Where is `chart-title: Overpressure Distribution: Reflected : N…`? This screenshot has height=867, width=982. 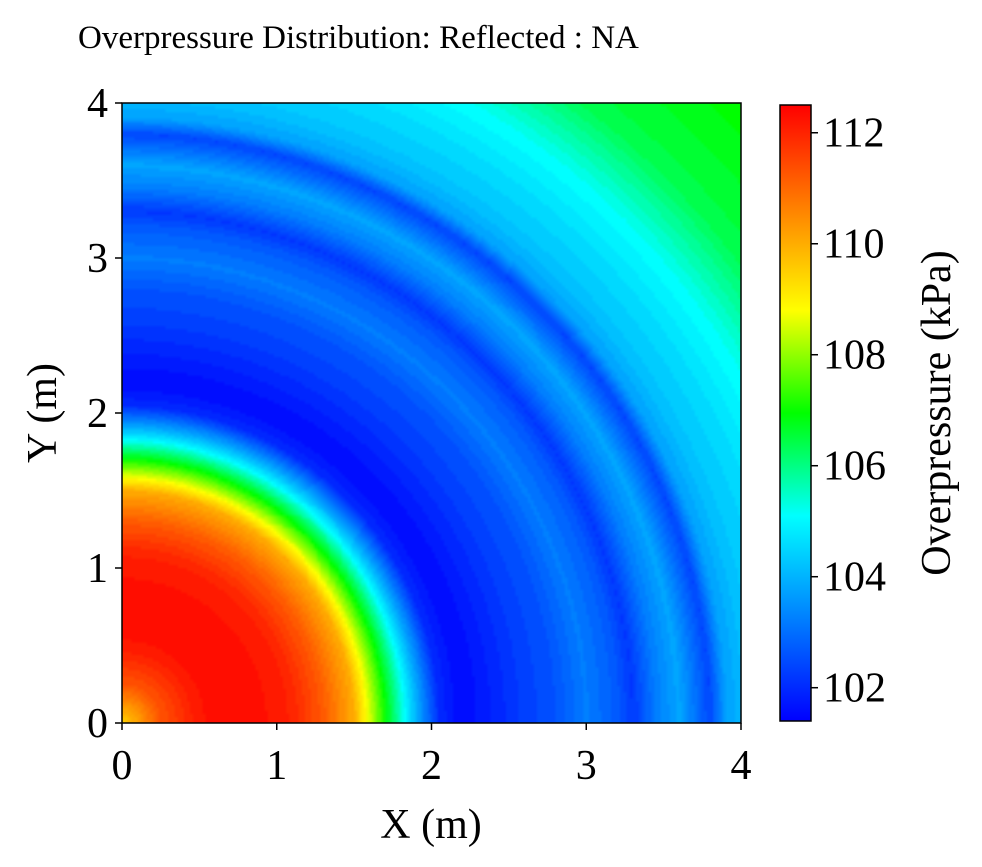
chart-title: Overpressure Distribution: Reflected : N… is located at coordinates (358, 38).